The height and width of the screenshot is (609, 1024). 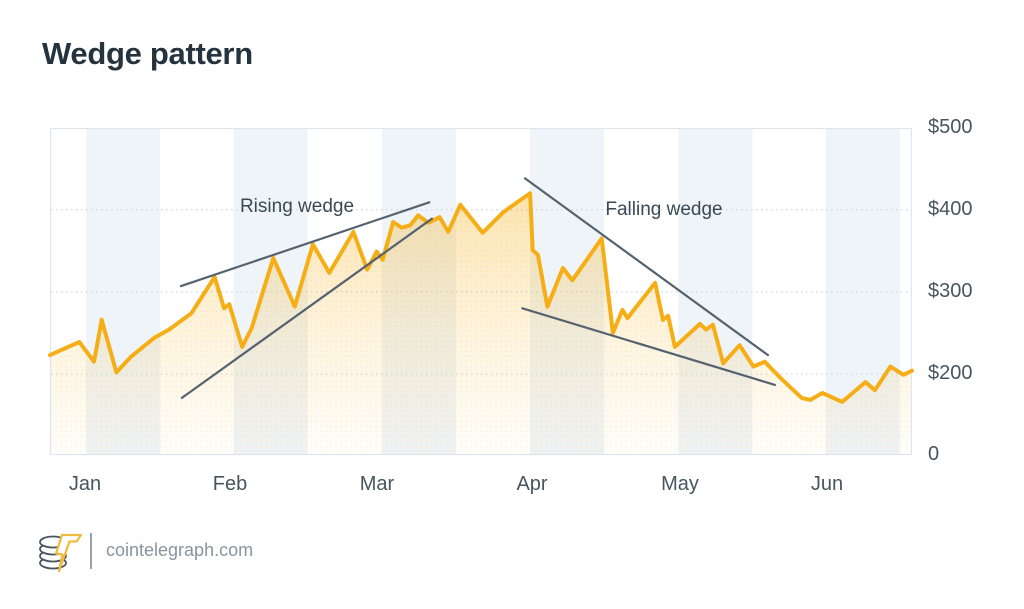 I want to click on cointelegraph-logo-icon, so click(x=61, y=553).